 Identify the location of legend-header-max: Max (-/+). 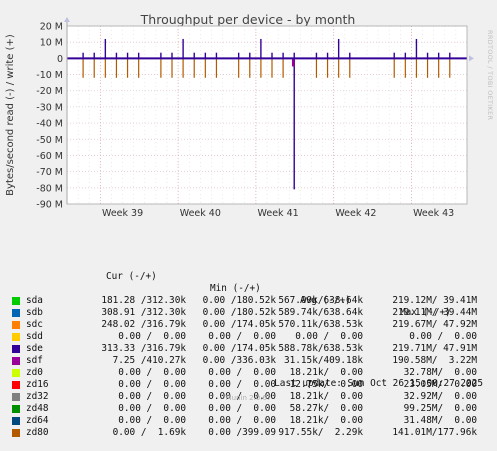
(425, 312).